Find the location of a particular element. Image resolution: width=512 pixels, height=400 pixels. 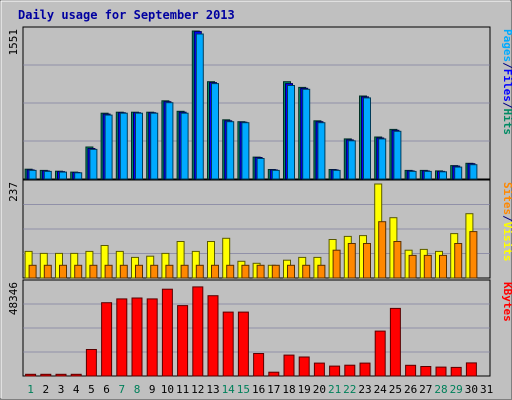

x-tick-label: 21 is located at coordinates (334, 389).